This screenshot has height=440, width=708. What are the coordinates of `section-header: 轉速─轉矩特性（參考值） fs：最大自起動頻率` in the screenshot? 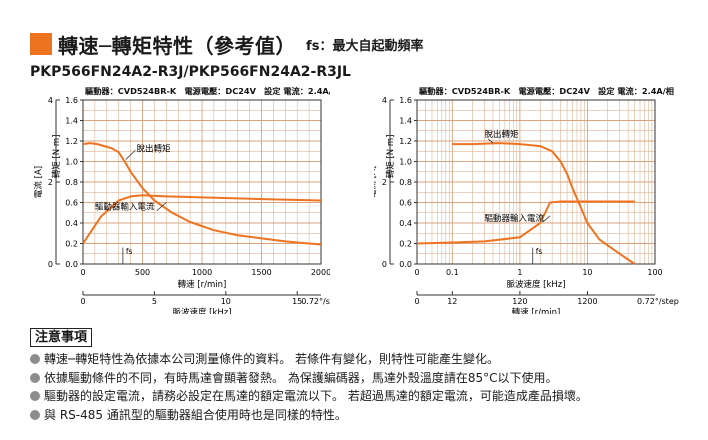 It's located at (227, 44).